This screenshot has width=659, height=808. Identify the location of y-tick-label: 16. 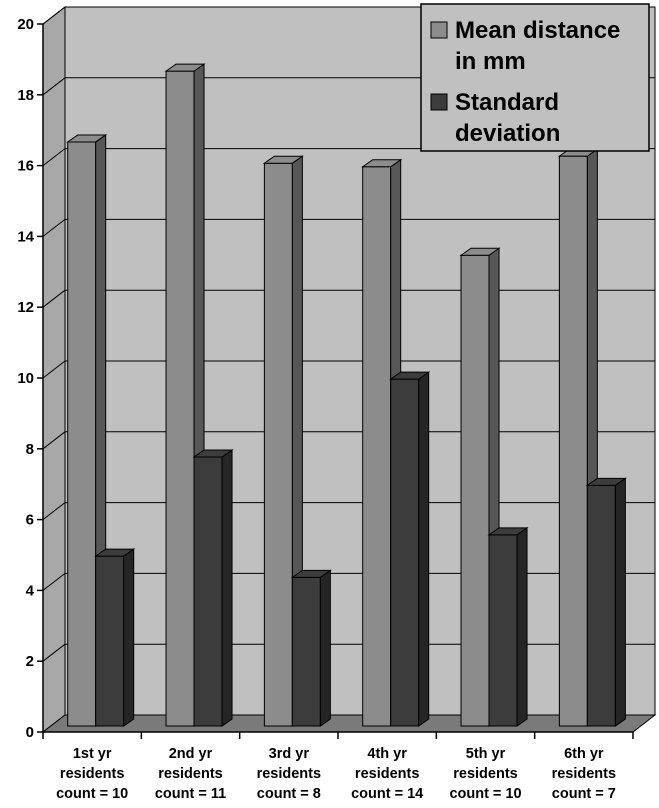
(25, 166).